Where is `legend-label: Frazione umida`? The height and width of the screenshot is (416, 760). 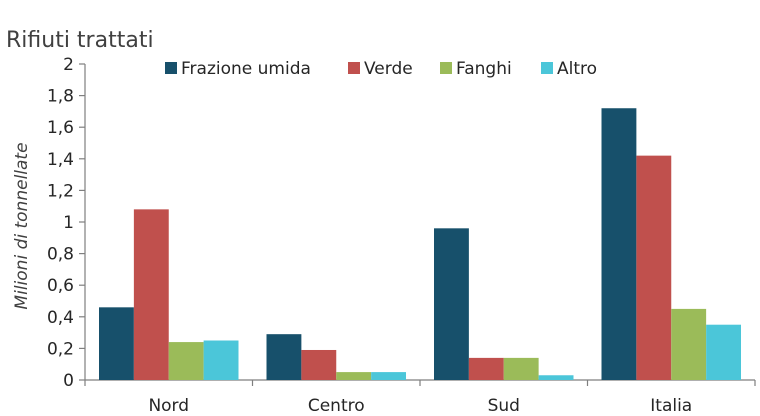 legend-label: Frazione umida is located at coordinates (246, 69).